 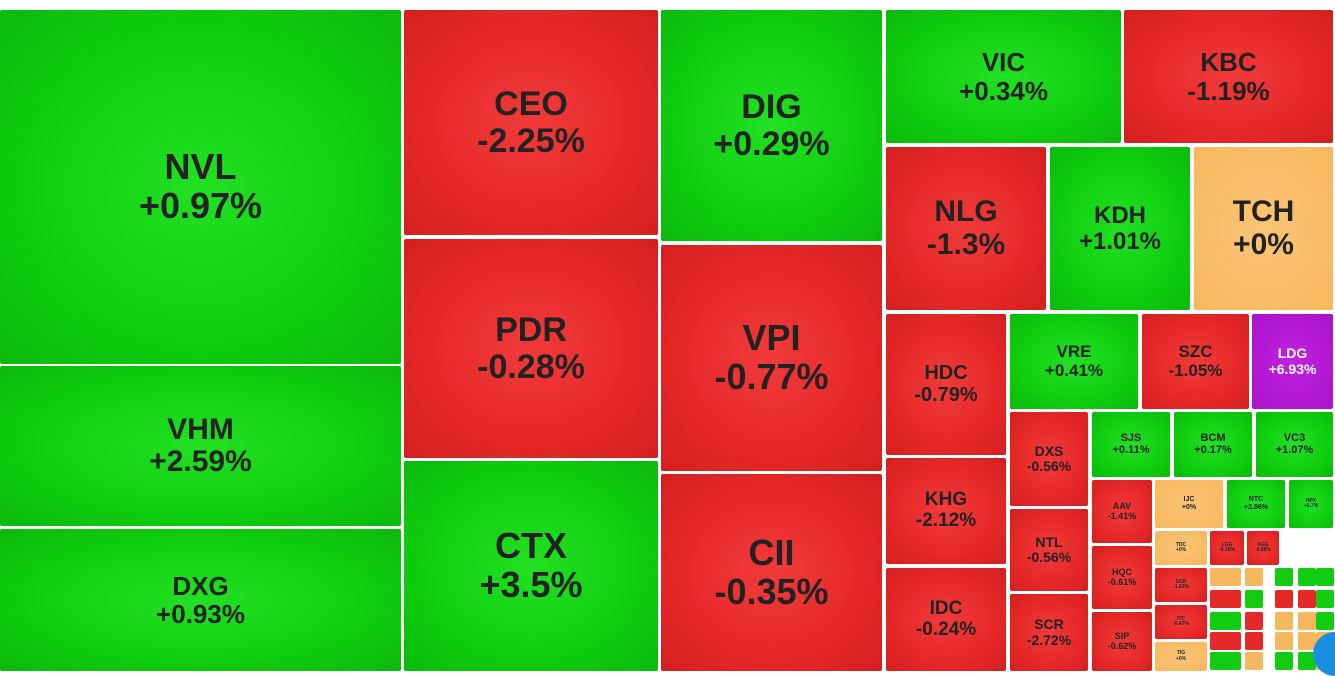 I want to click on tile-agg: AGG -0.88%, so click(x=1263, y=548).